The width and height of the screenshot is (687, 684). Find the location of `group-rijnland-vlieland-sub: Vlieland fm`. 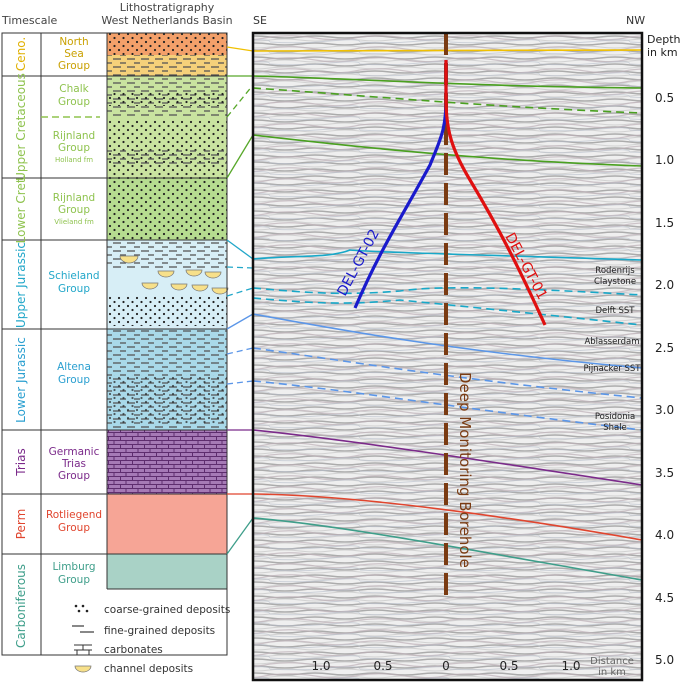

group-rijnland-vlieland-sub: Vlieland fm is located at coordinates (74, 222).